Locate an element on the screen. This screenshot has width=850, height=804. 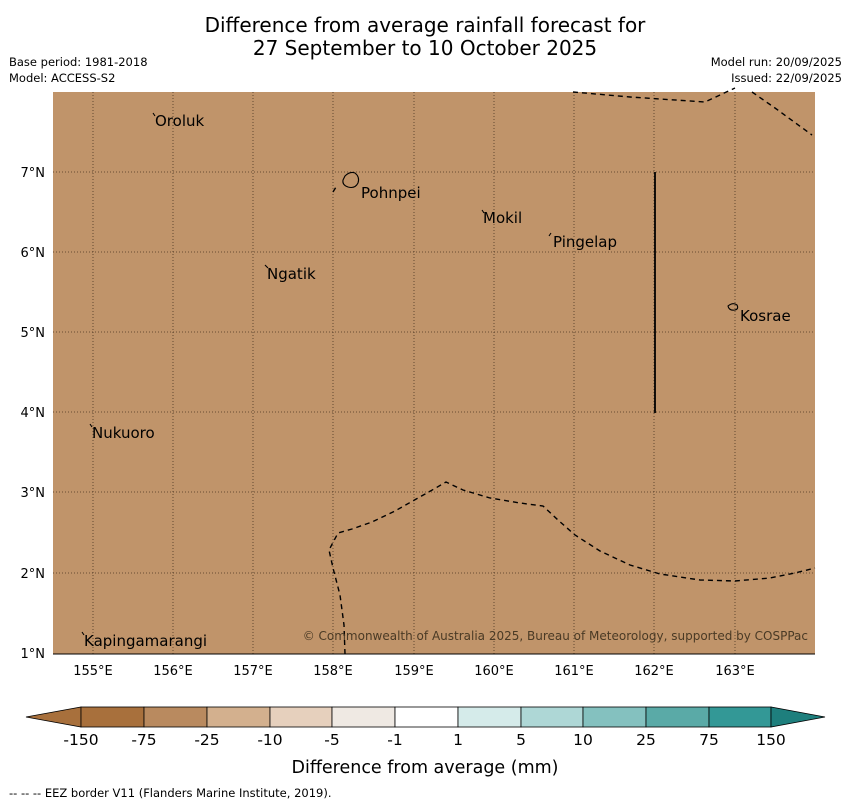
ngatik-atoll is located at coordinates (266, 266).